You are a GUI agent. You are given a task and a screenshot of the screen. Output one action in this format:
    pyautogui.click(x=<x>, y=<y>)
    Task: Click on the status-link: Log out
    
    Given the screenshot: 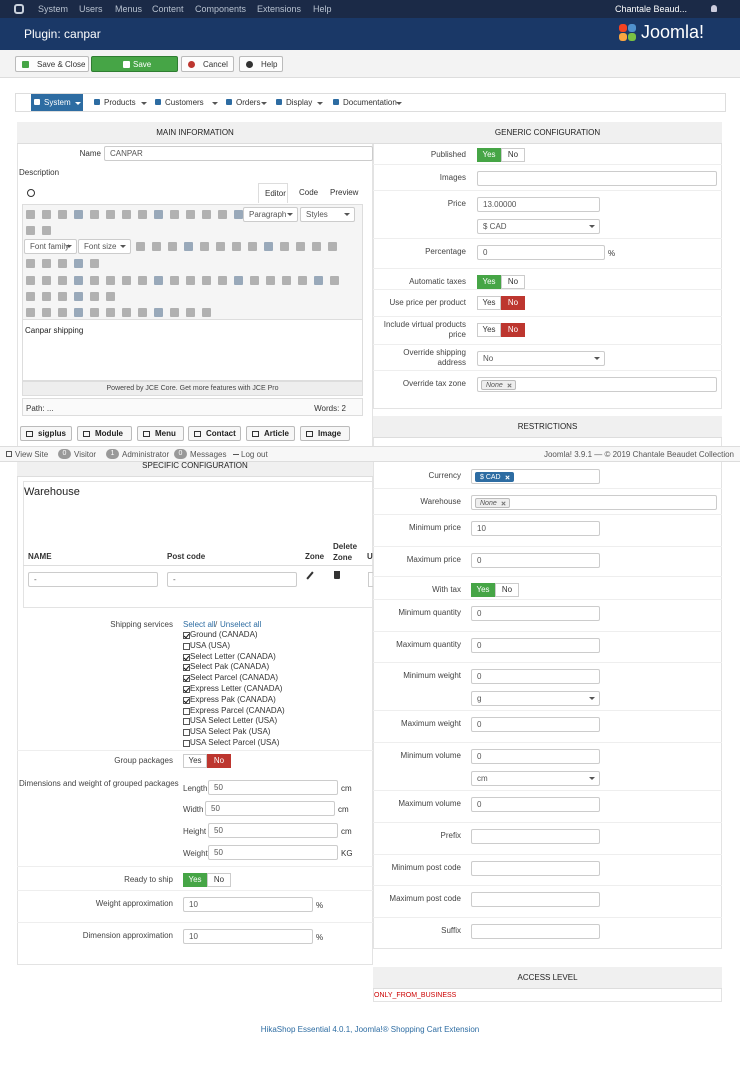 What is the action you would take?
    pyautogui.click(x=254, y=454)
    